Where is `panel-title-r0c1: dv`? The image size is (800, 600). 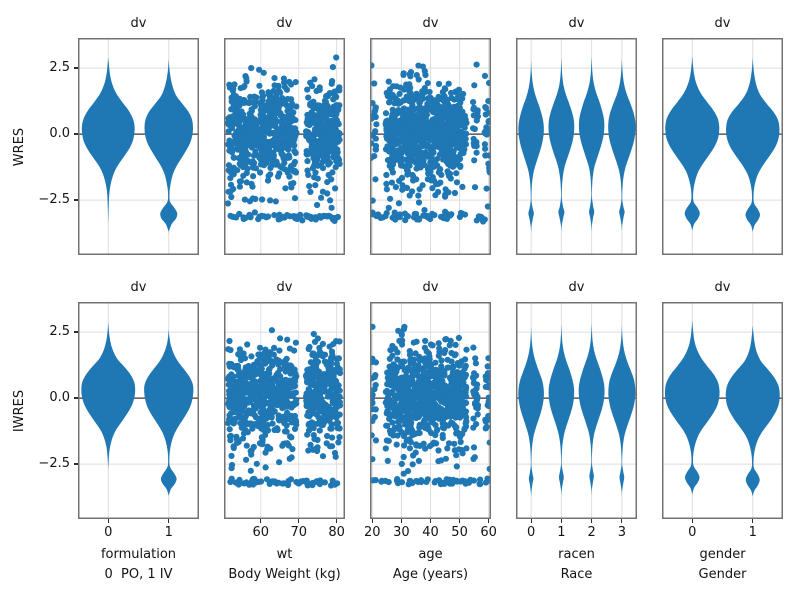 panel-title-r0c1: dv is located at coordinates (284, 23).